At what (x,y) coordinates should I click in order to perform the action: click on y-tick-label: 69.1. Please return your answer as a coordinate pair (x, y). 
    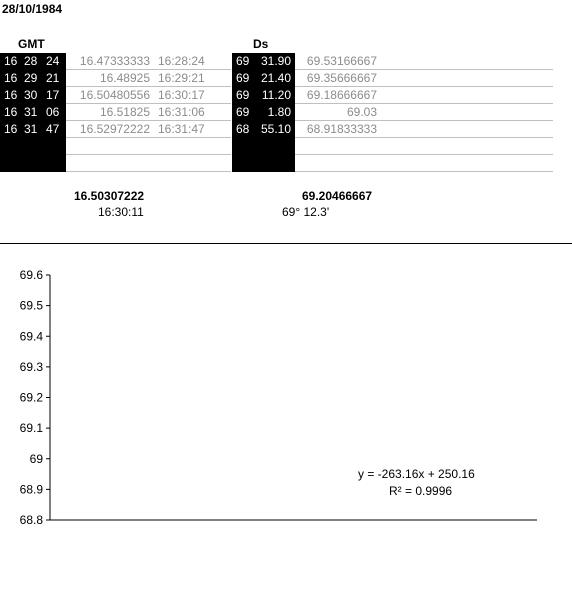
    Looking at the image, I should click on (32, 428).